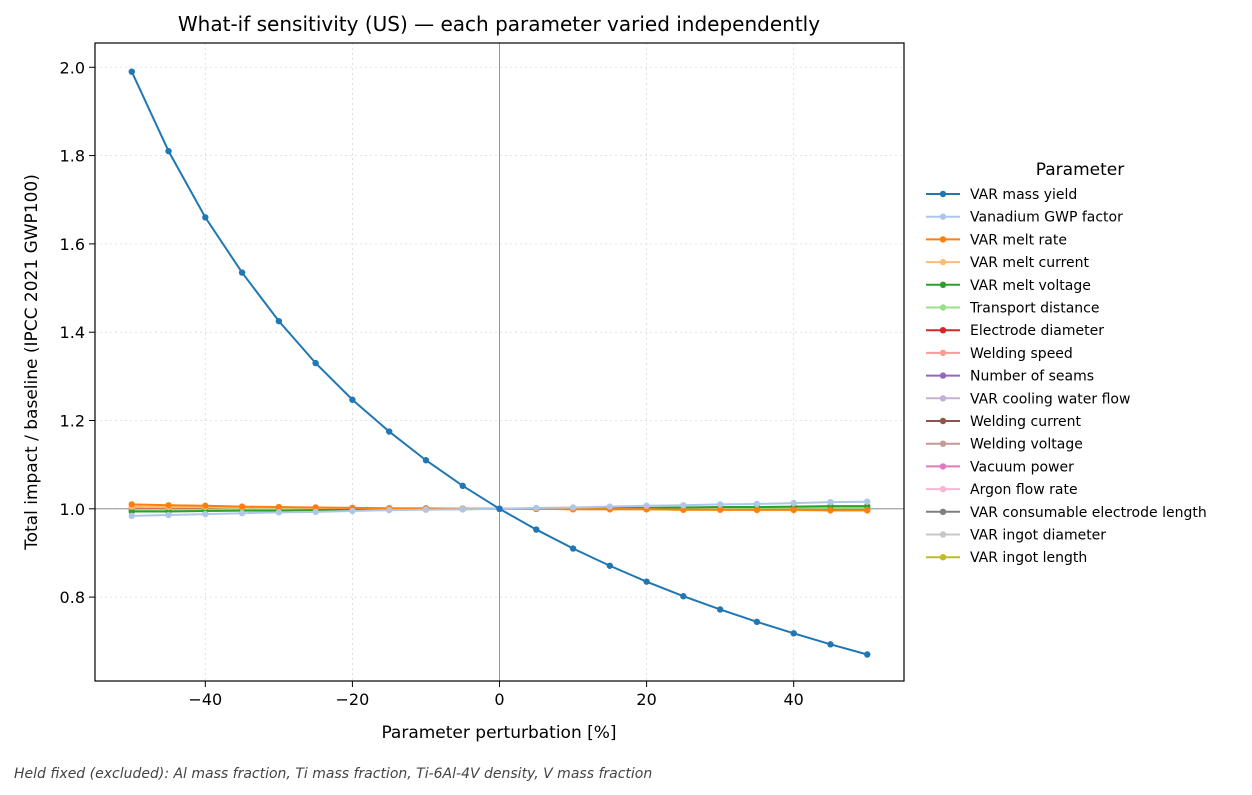  I want to click on legend-item: Argon flow rate, so click(1002, 490).